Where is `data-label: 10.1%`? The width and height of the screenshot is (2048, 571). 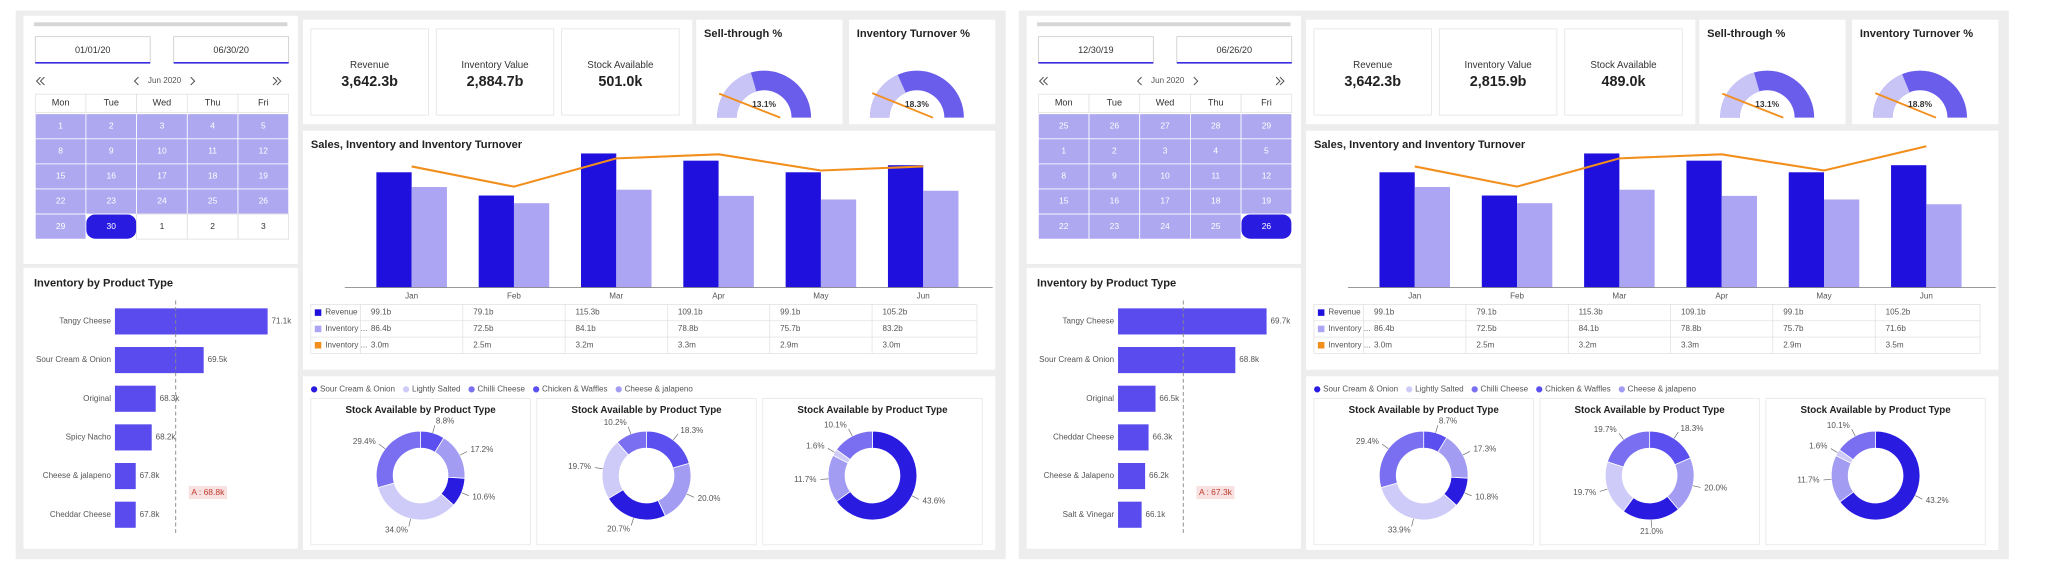
data-label: 10.1% is located at coordinates (835, 425).